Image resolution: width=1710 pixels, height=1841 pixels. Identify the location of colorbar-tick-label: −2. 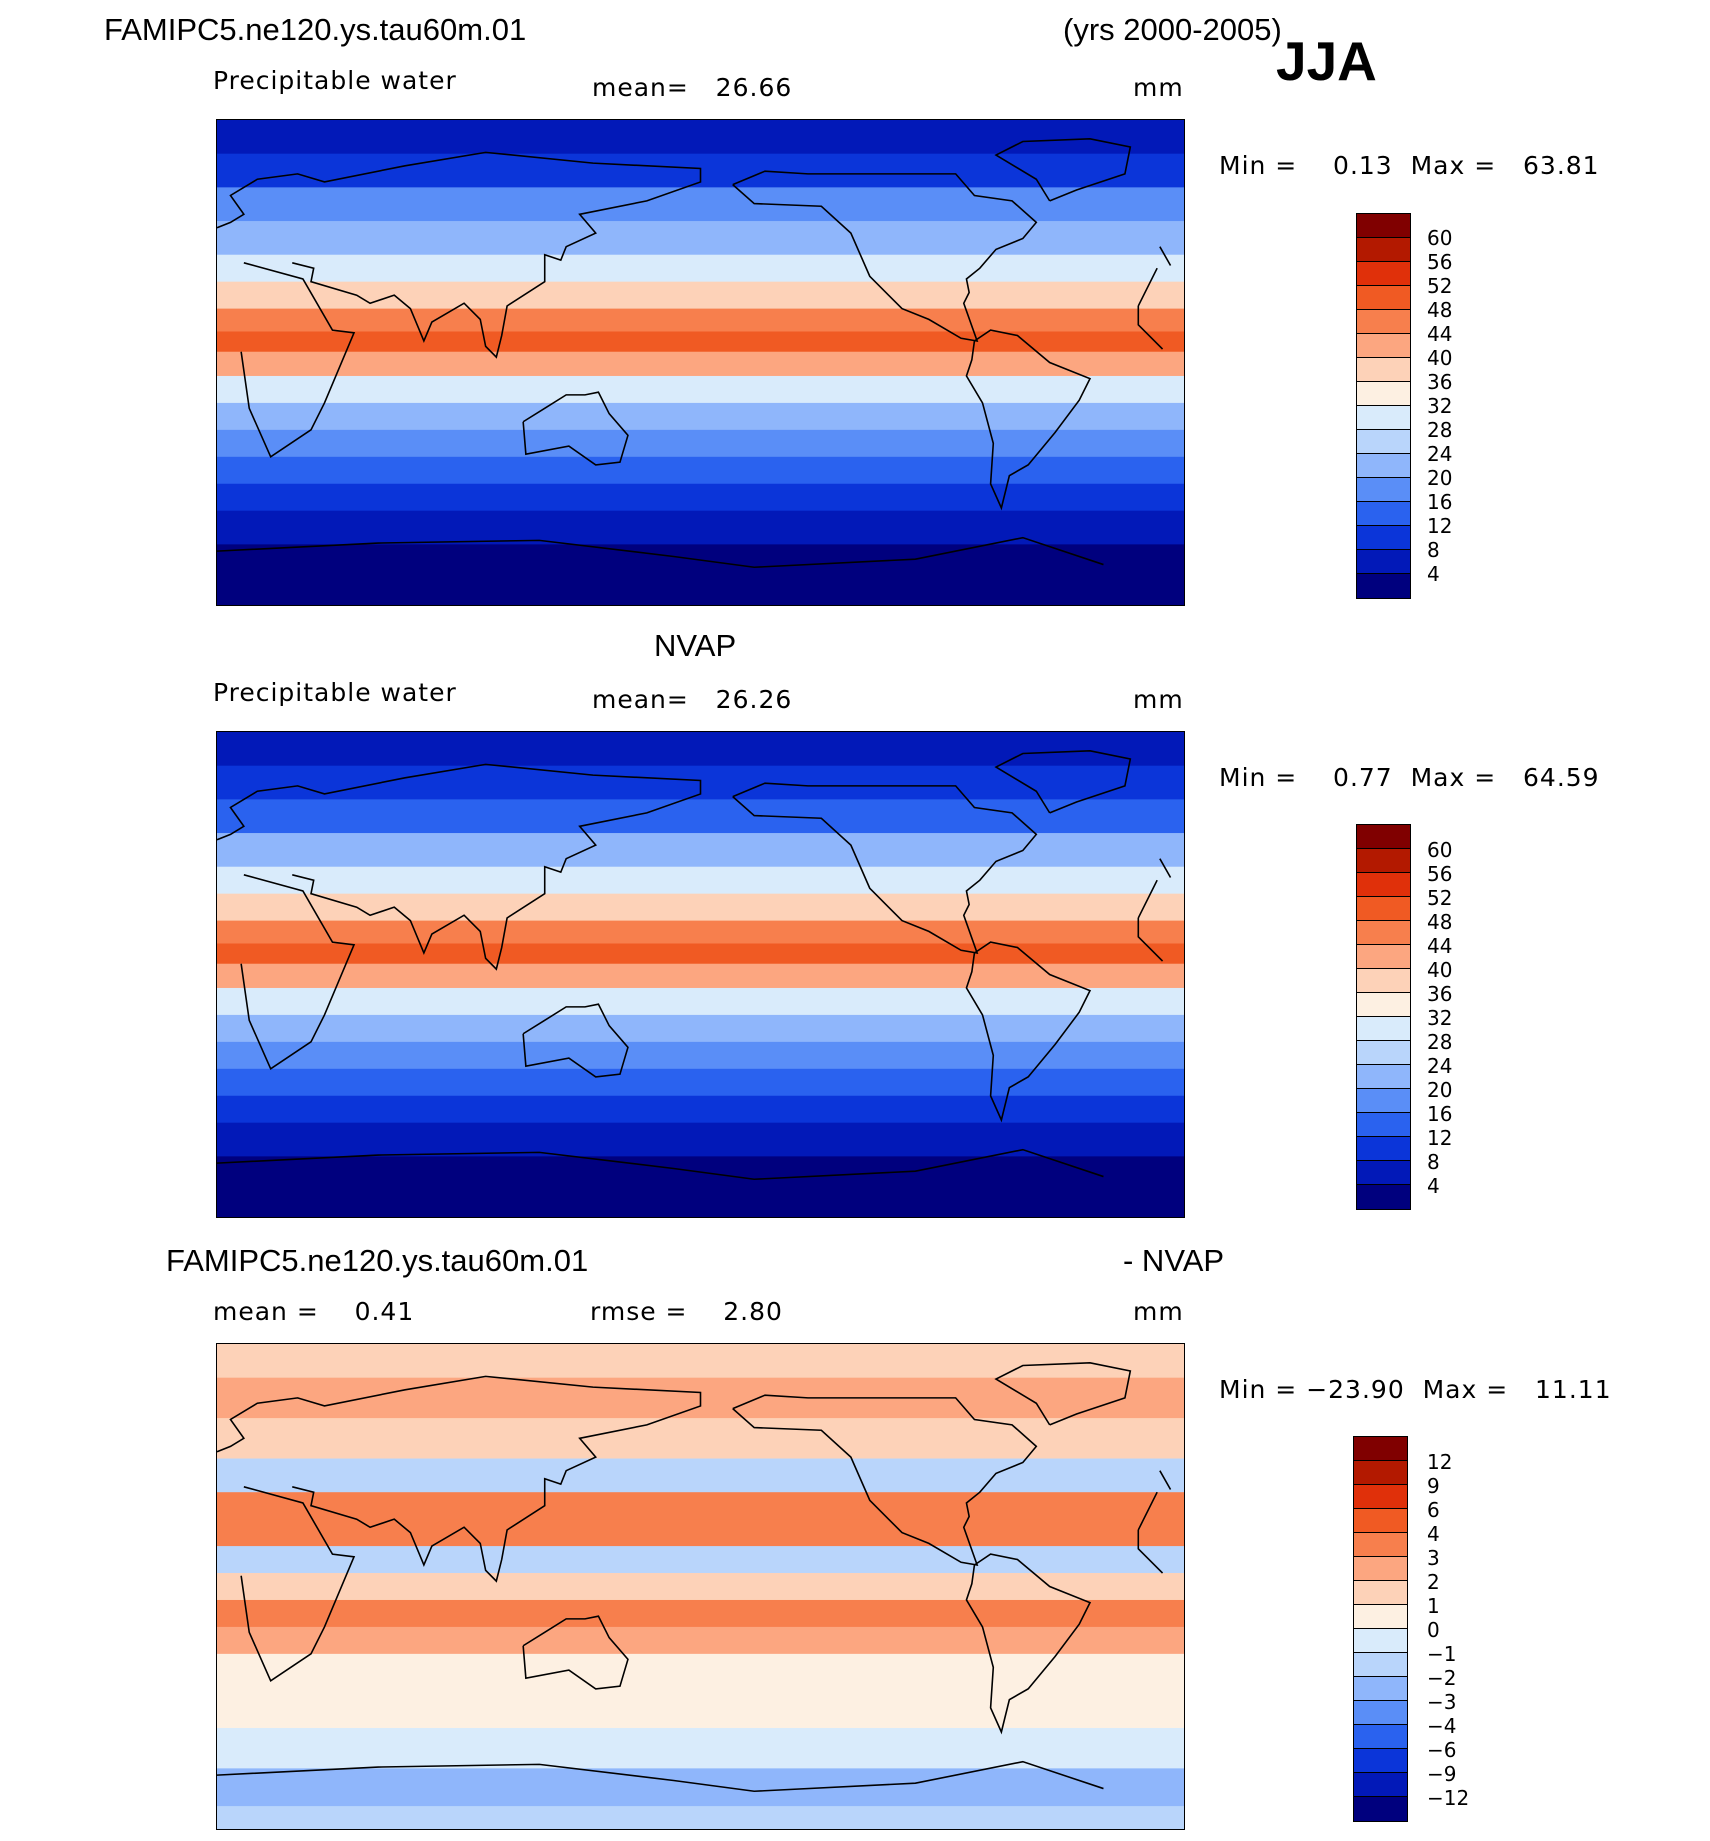
(1442, 1678).